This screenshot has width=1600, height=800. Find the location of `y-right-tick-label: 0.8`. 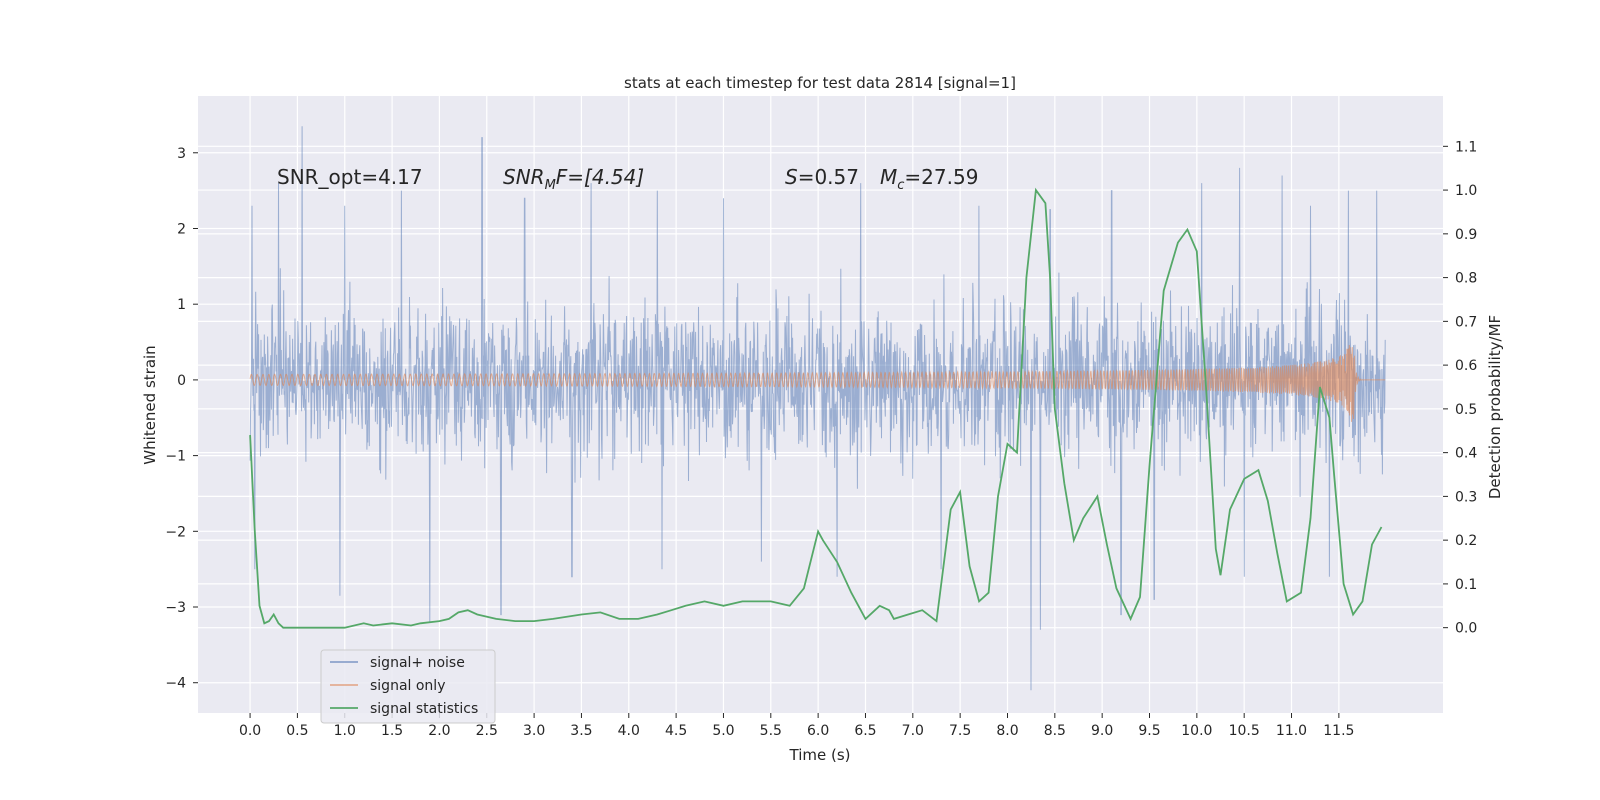

y-right-tick-label: 0.8 is located at coordinates (1466, 279).